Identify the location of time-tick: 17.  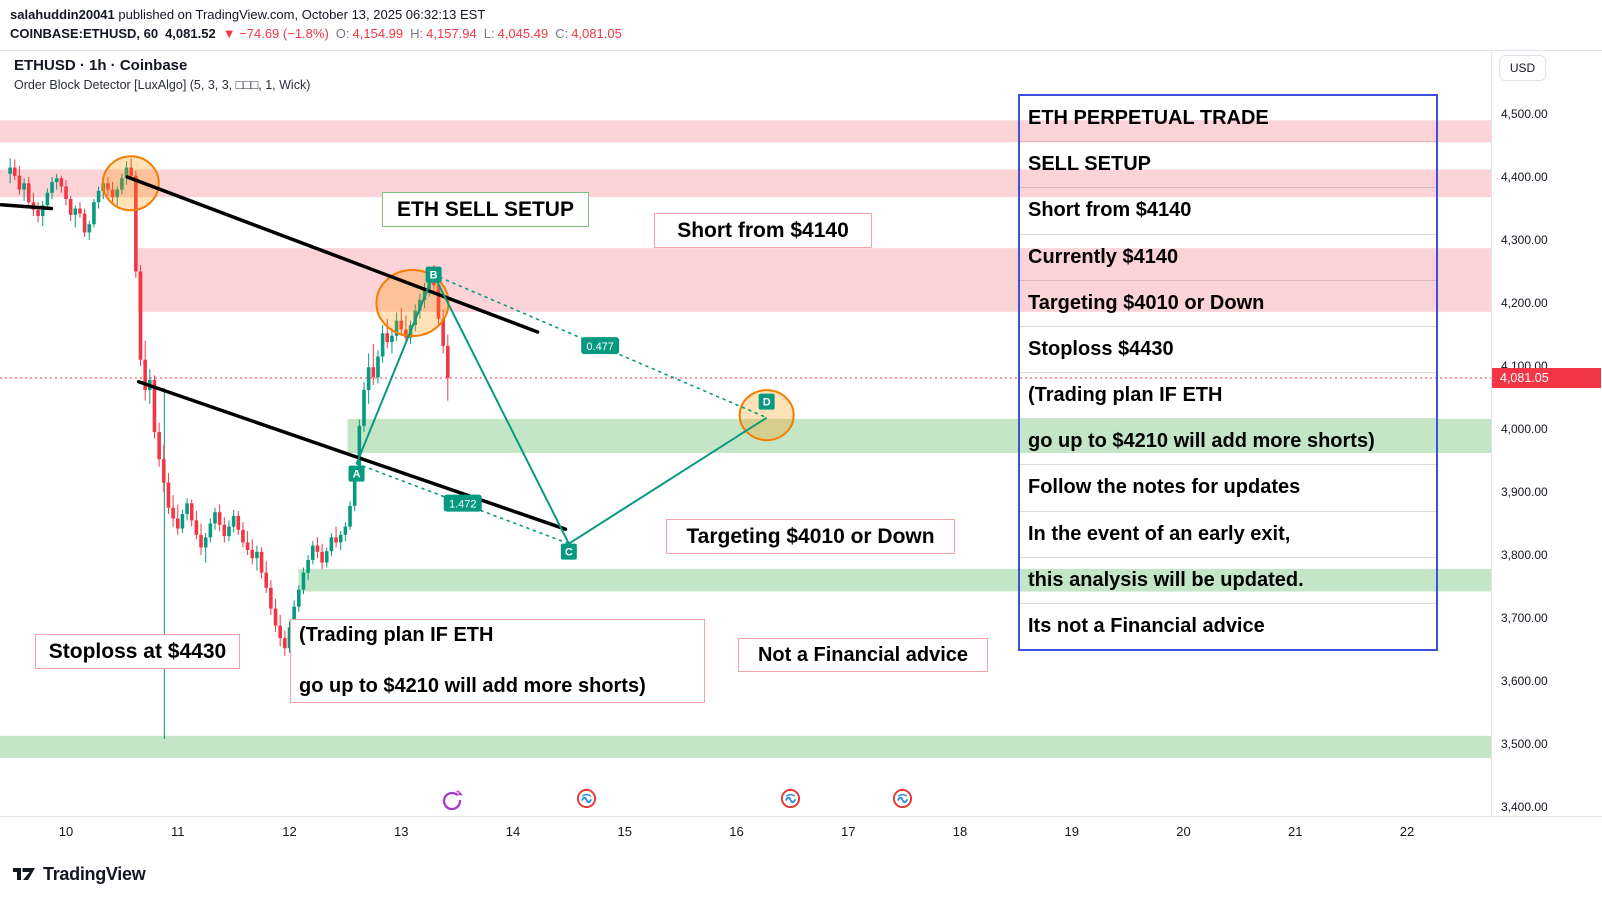
(848, 831).